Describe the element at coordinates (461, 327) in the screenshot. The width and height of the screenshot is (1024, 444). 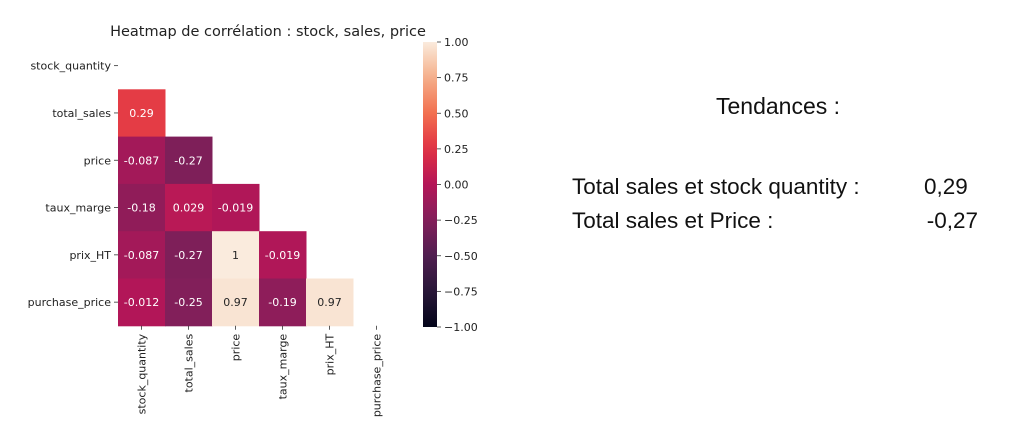
I see `colorbar-tick-label: −1.00` at that location.